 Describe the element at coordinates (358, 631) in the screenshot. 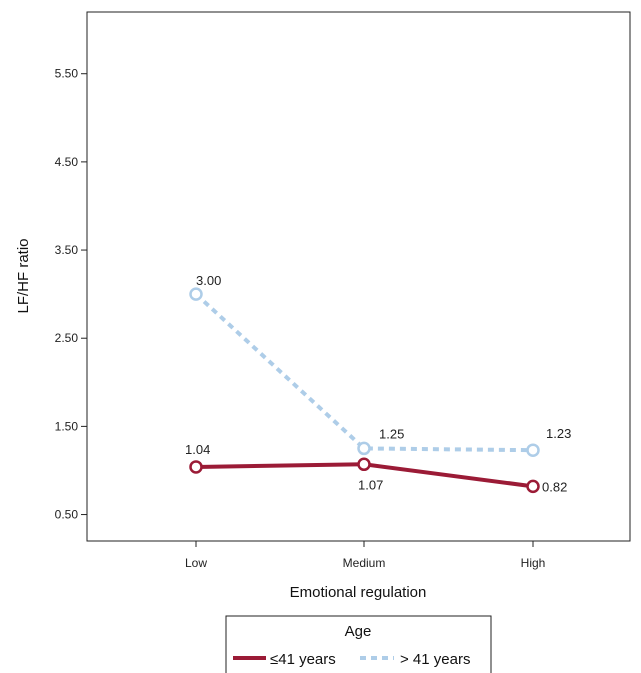

I see `legend-title: Age` at that location.